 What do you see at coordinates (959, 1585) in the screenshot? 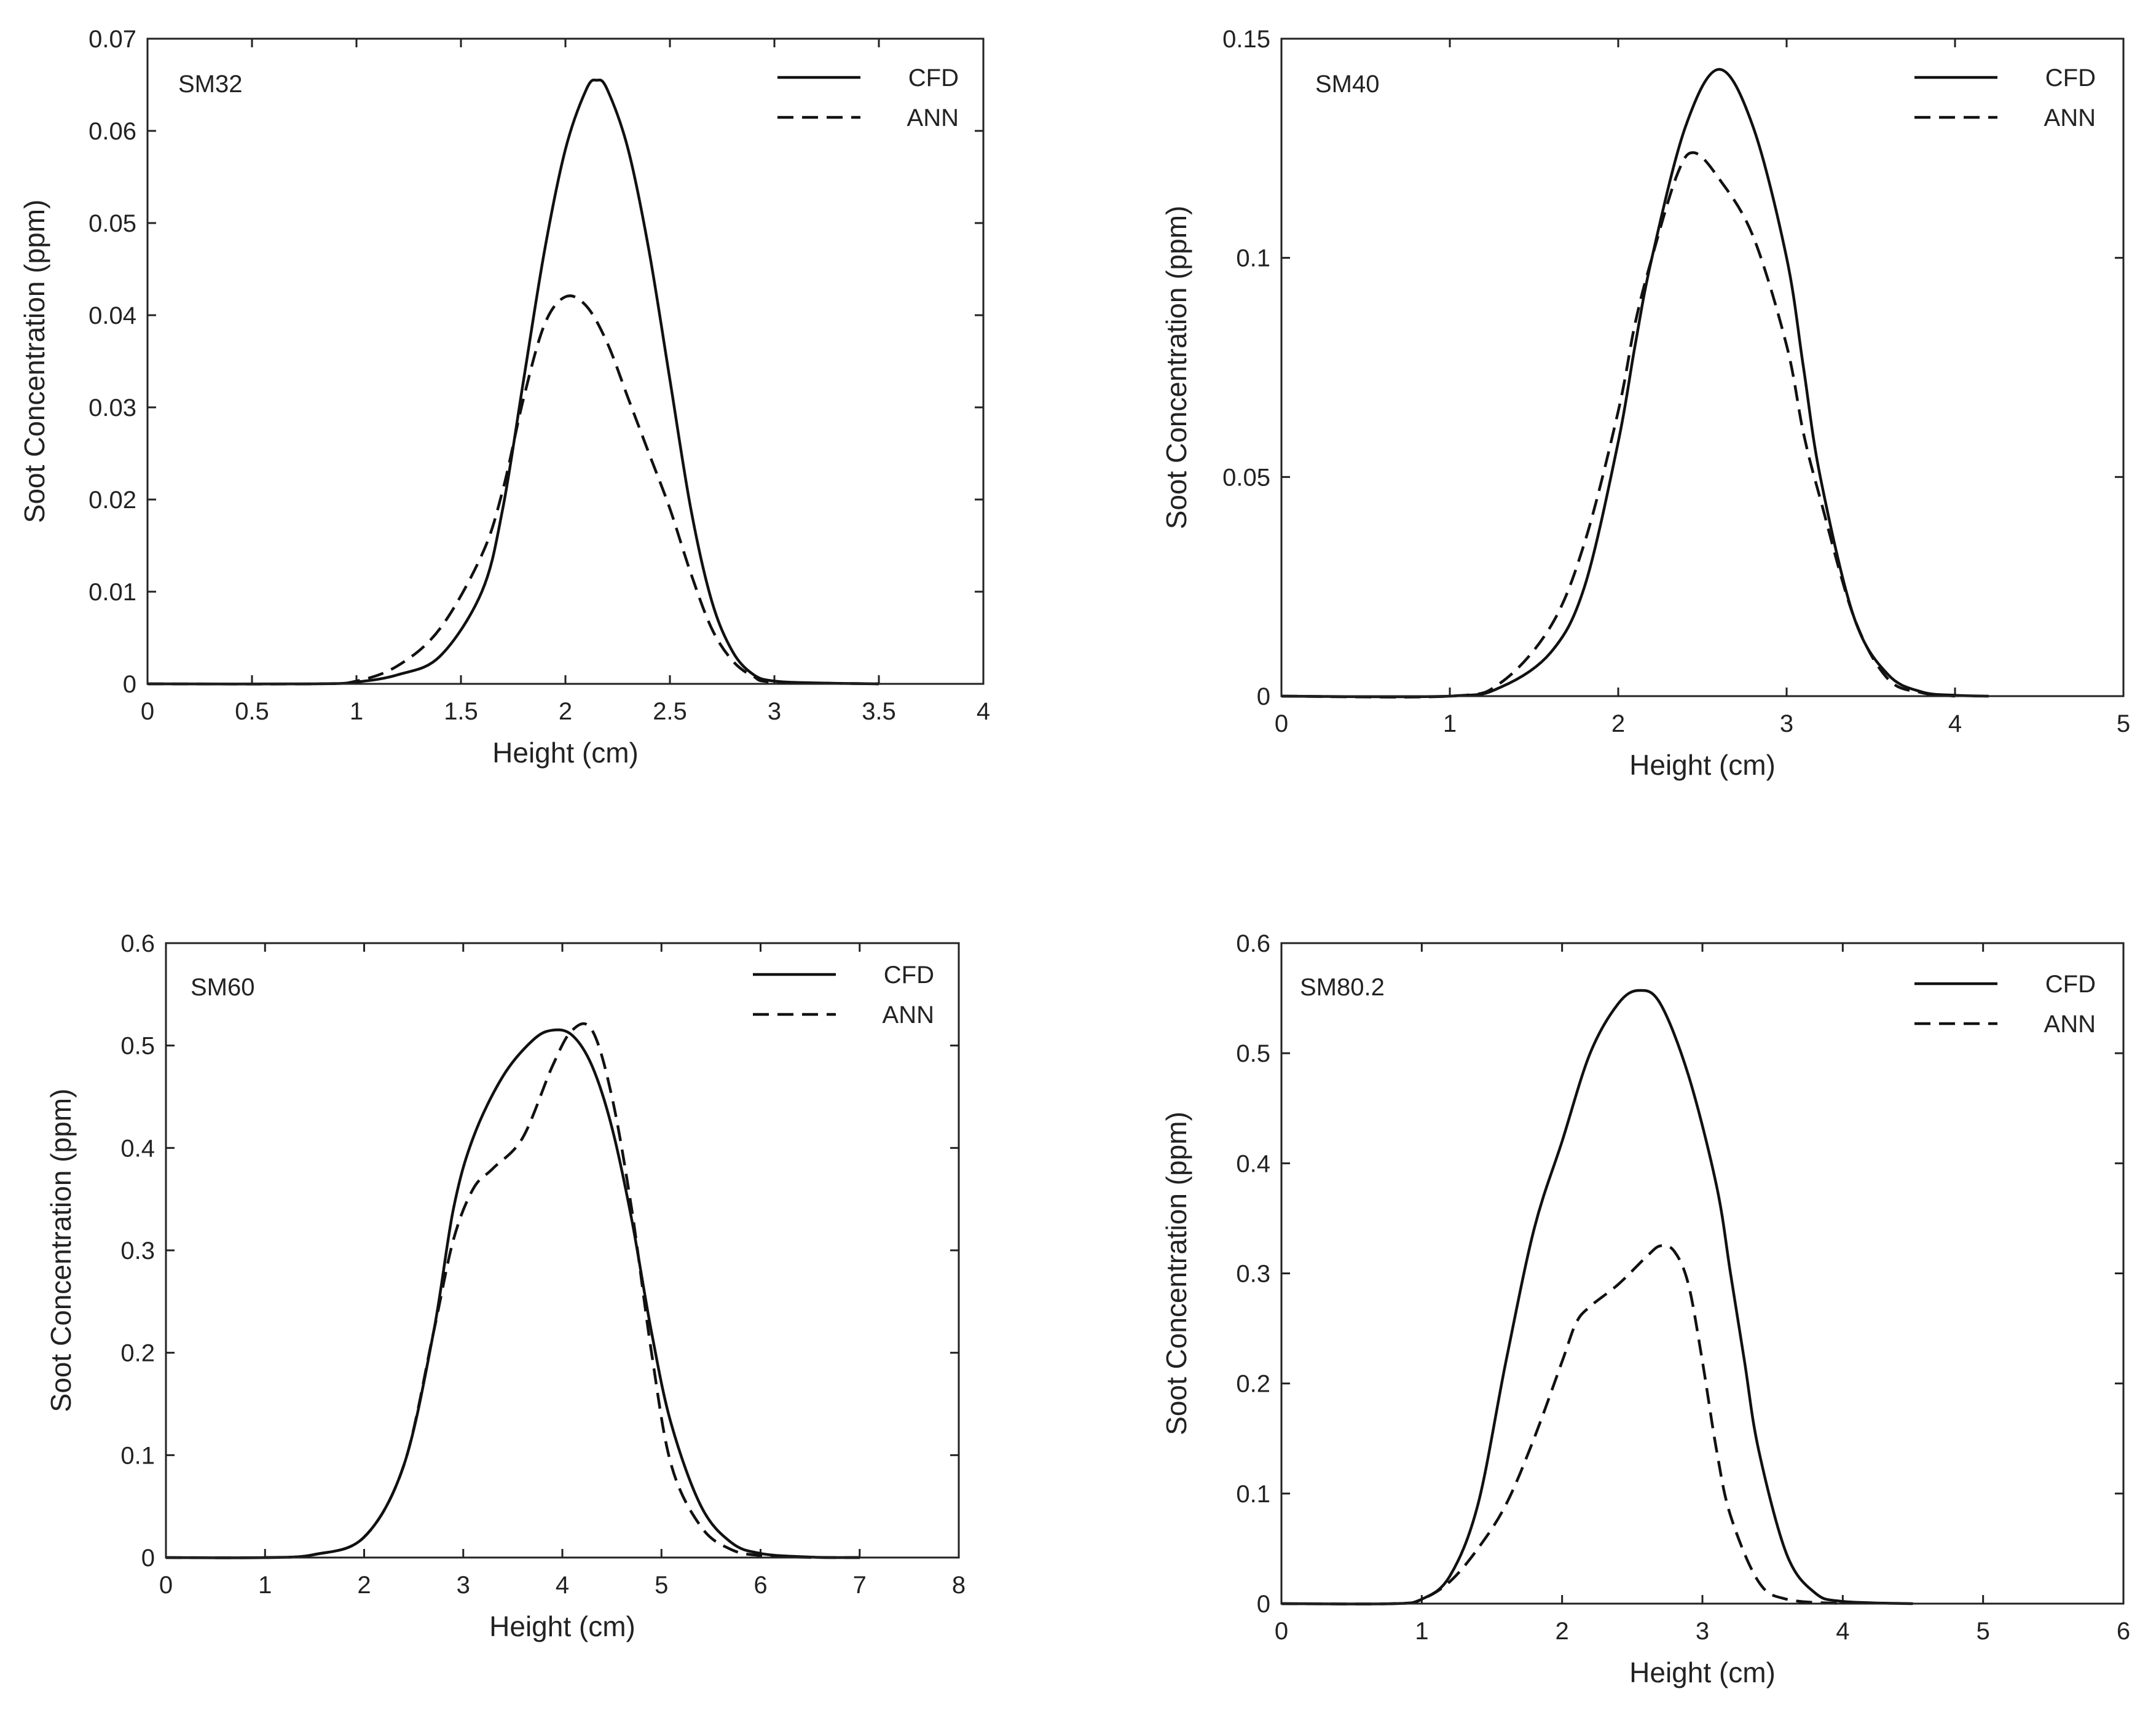
I see `x-tick-label: 8` at bounding box center [959, 1585].